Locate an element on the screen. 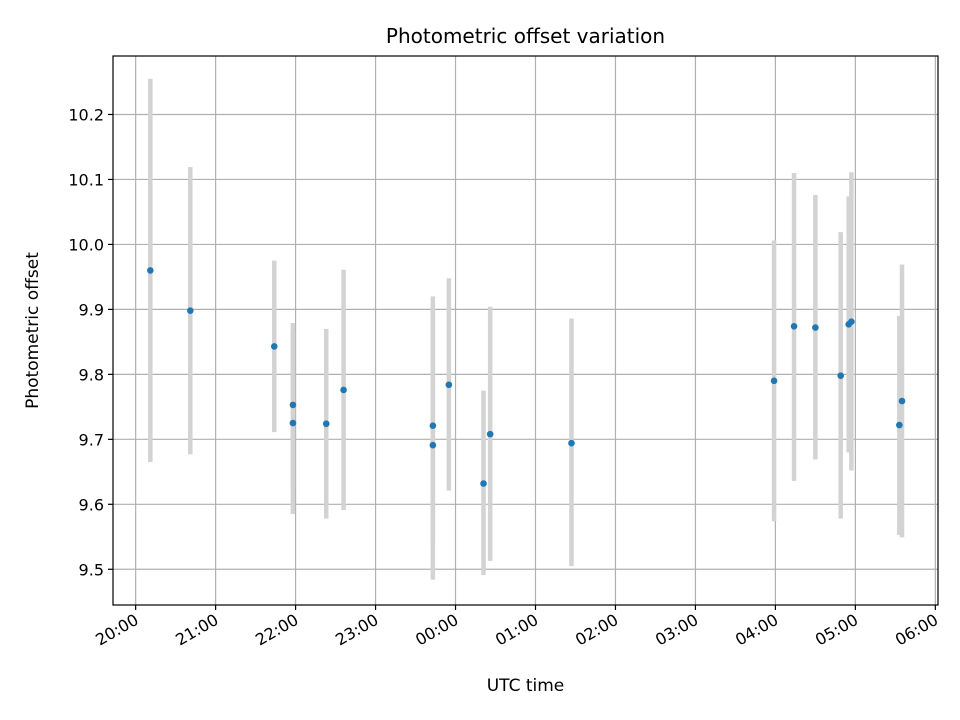  x-tick-label: 06:00 is located at coordinates (916, 630).